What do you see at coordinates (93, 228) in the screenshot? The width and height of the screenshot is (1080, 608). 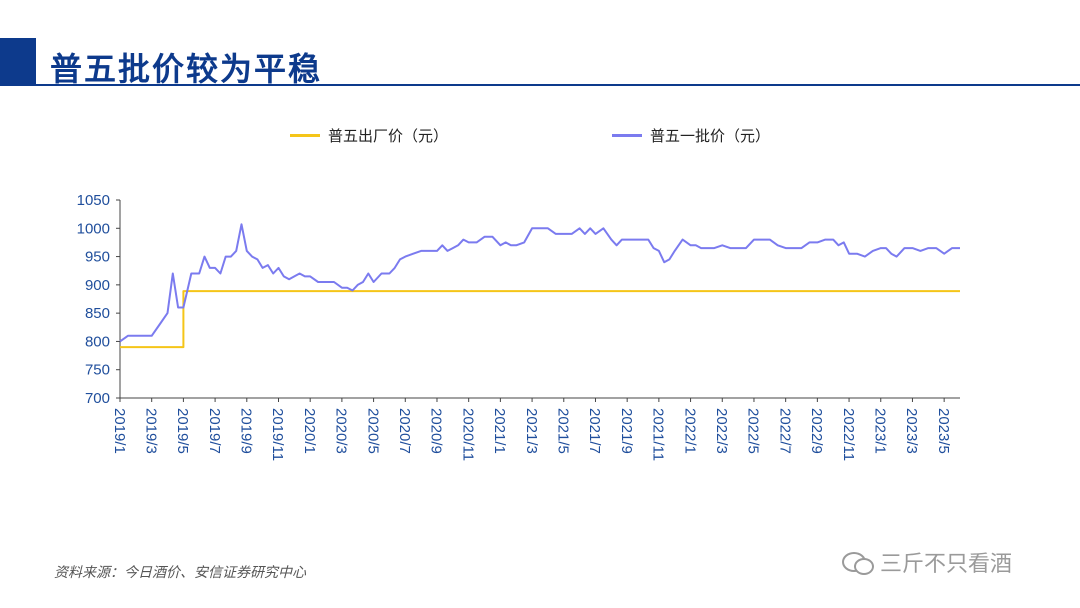 I see `y-tick-label: 1000` at bounding box center [93, 228].